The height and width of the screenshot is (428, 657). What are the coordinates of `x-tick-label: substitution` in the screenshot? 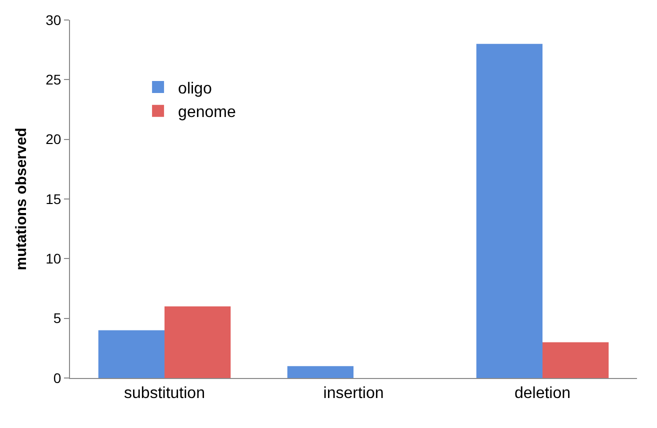 It's located at (164, 393).